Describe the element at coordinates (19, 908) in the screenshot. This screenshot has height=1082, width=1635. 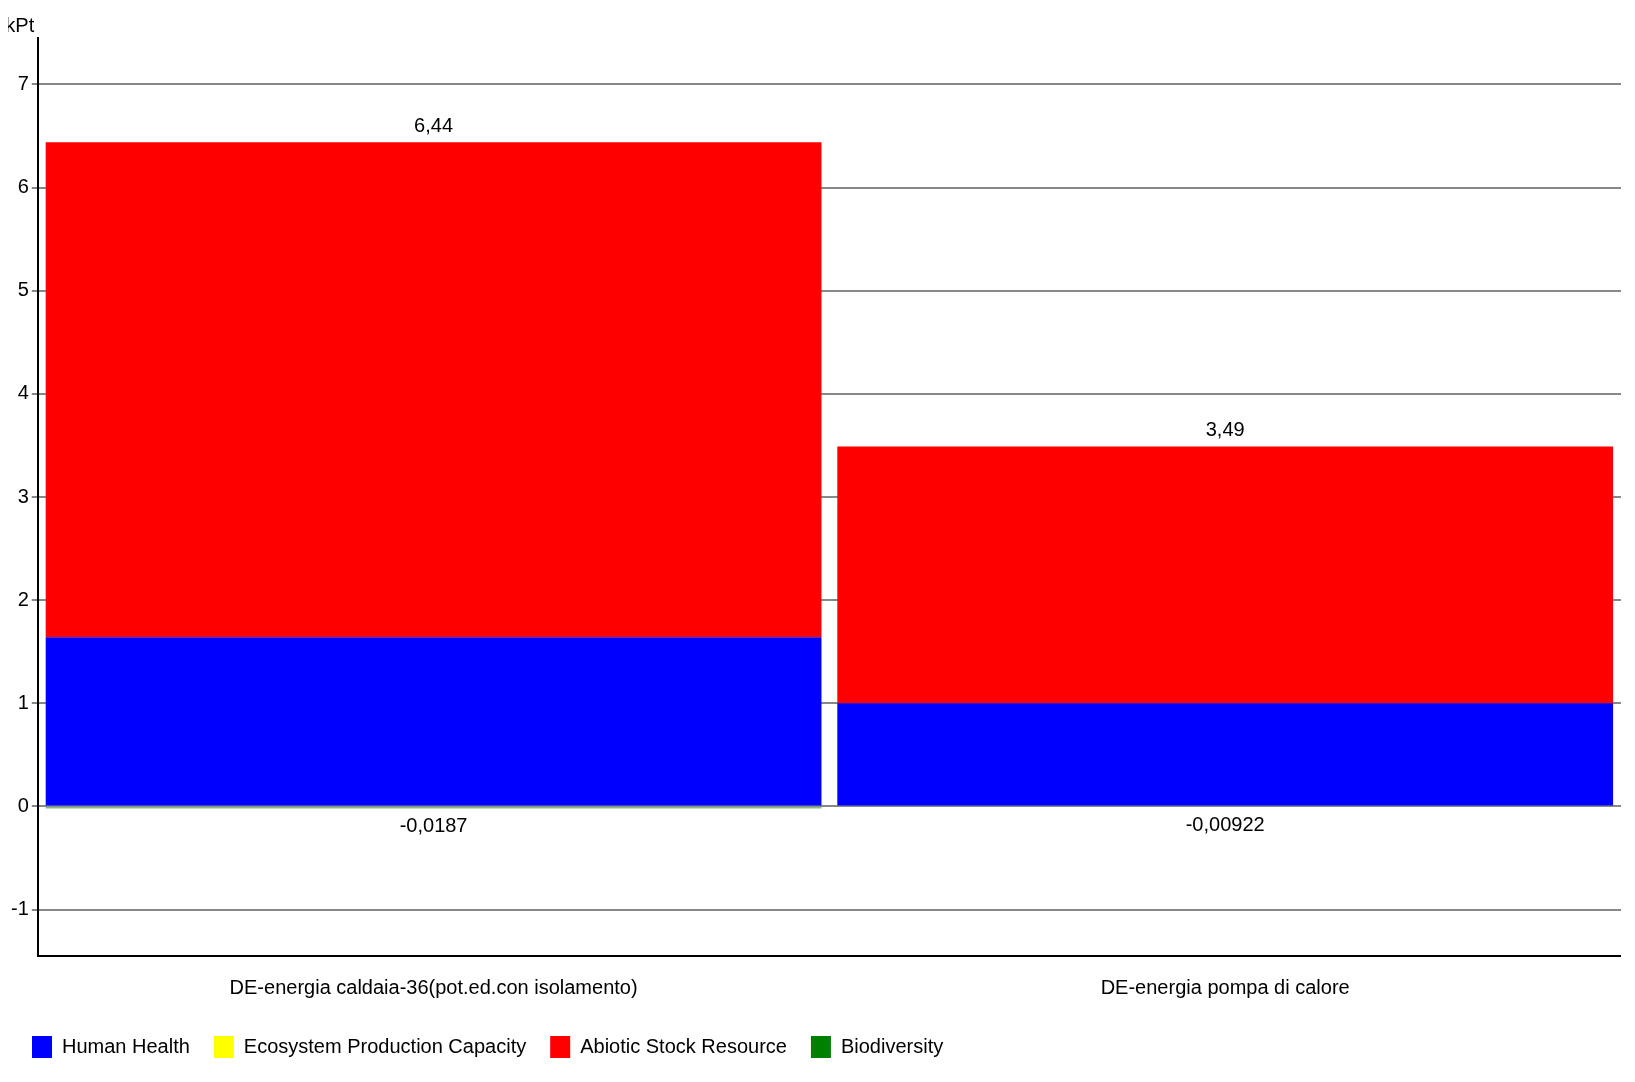
I see `y-tick-label: -1` at that location.